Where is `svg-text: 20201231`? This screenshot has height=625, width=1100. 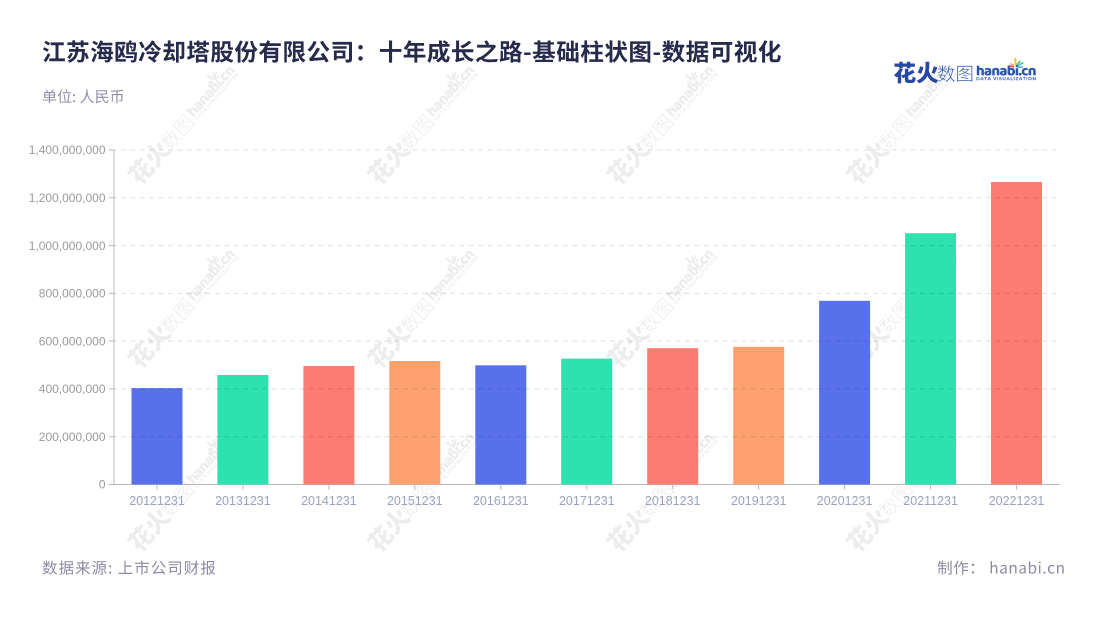
svg-text: 20201231 is located at coordinates (845, 501).